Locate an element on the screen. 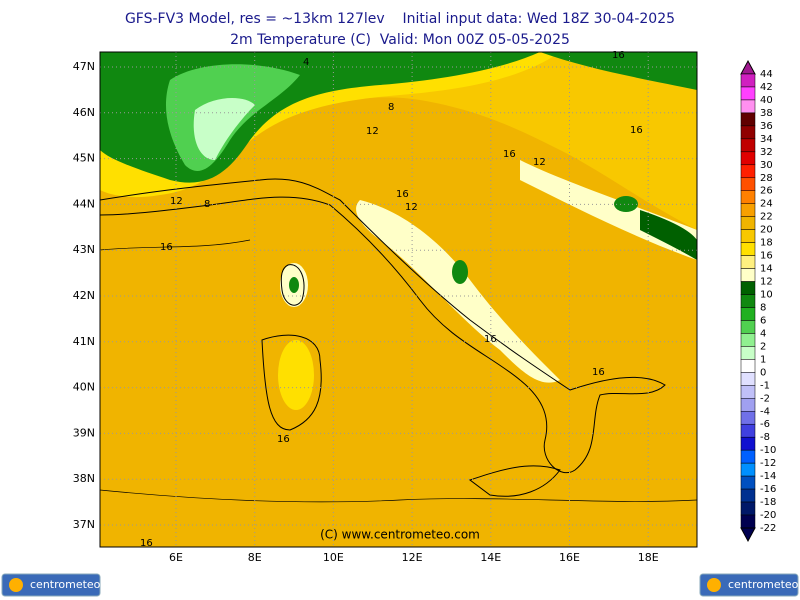  lat-label: 38N is located at coordinates (84, 478).